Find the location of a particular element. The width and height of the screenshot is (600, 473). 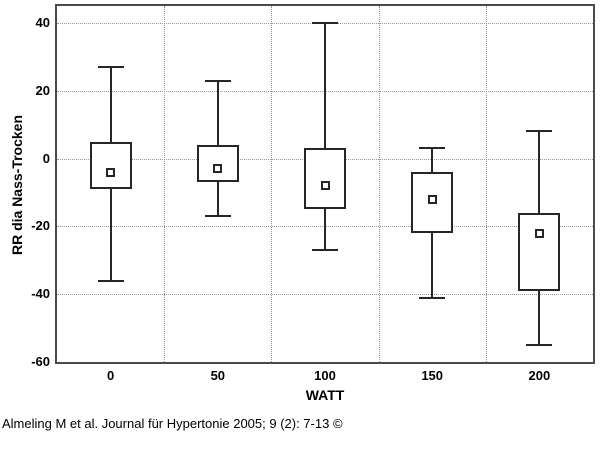

x-tick-label: 50 is located at coordinates (218, 375).